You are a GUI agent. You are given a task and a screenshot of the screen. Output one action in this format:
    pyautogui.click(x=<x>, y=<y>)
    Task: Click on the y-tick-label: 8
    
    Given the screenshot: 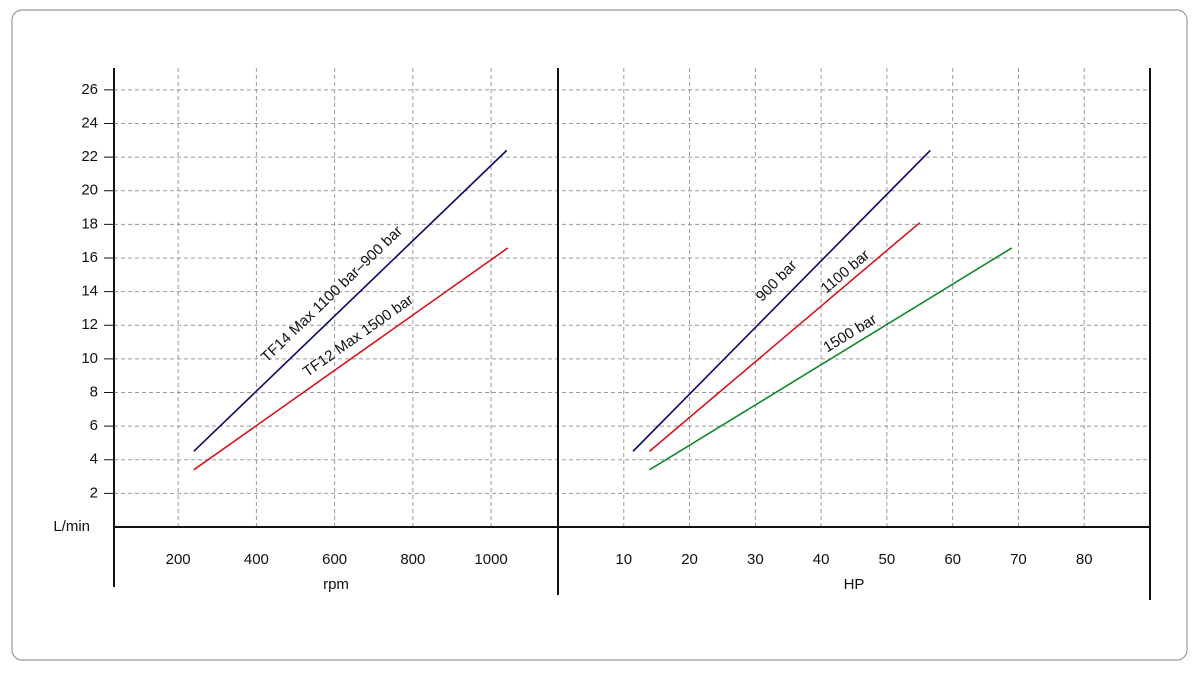 What is the action you would take?
    pyautogui.click(x=94, y=391)
    